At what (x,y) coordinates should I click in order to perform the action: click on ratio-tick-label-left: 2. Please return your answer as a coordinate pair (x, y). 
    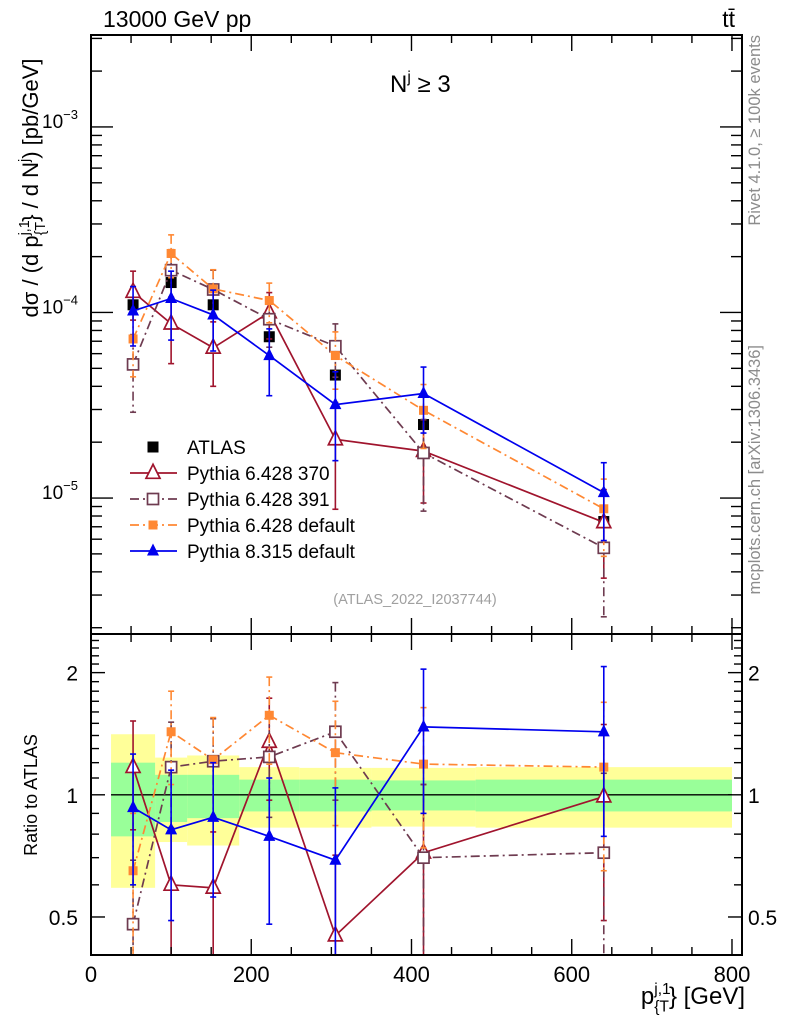
    Looking at the image, I should click on (72, 674).